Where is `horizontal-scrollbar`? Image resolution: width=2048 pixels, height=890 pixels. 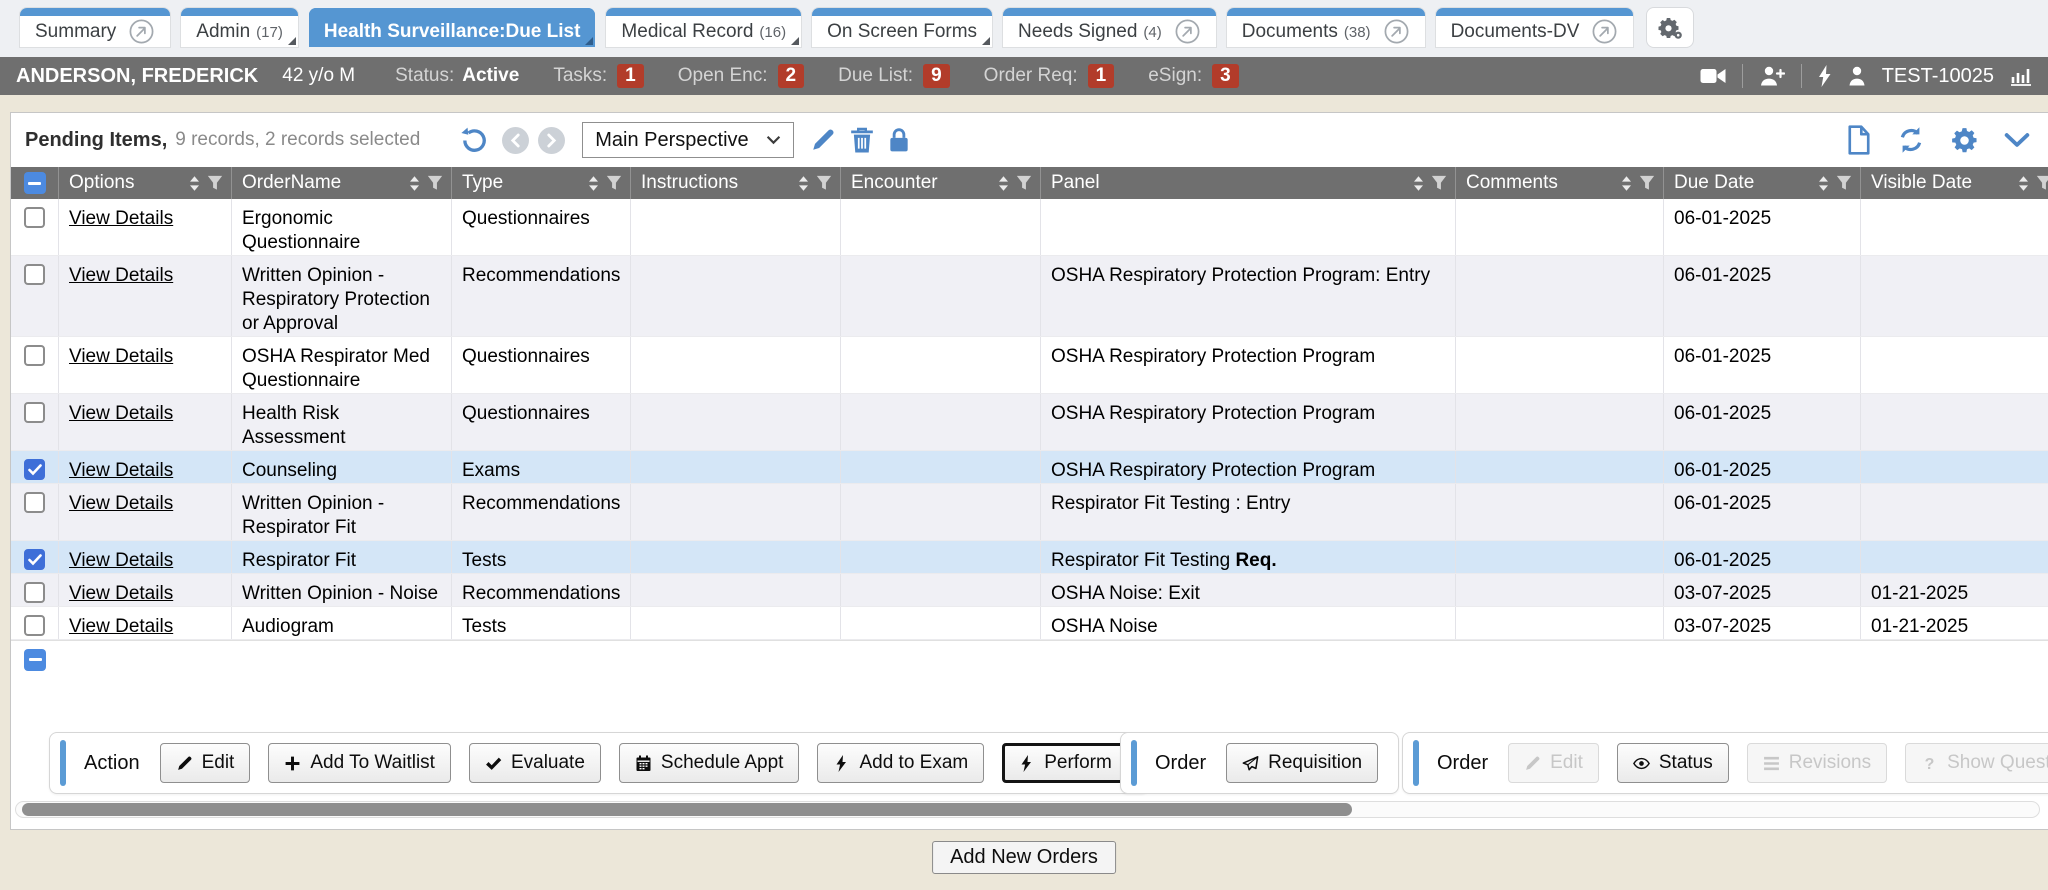 horizontal-scrollbar is located at coordinates (1027, 809).